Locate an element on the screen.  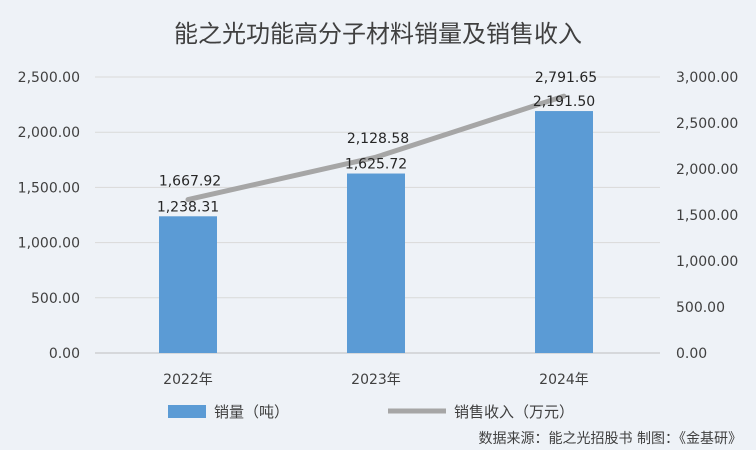
right-axis-tick-label: 1,000.00 is located at coordinates (707, 262).